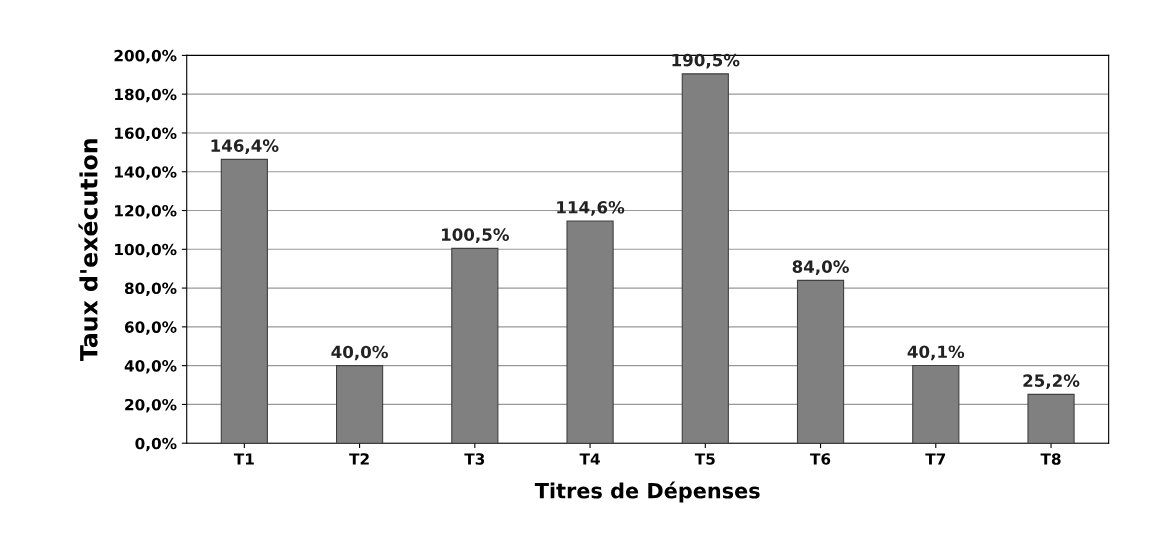 The height and width of the screenshot is (554, 1167). What do you see at coordinates (145, 56) in the screenshot?
I see `y-tick-label: 200,0%` at bounding box center [145, 56].